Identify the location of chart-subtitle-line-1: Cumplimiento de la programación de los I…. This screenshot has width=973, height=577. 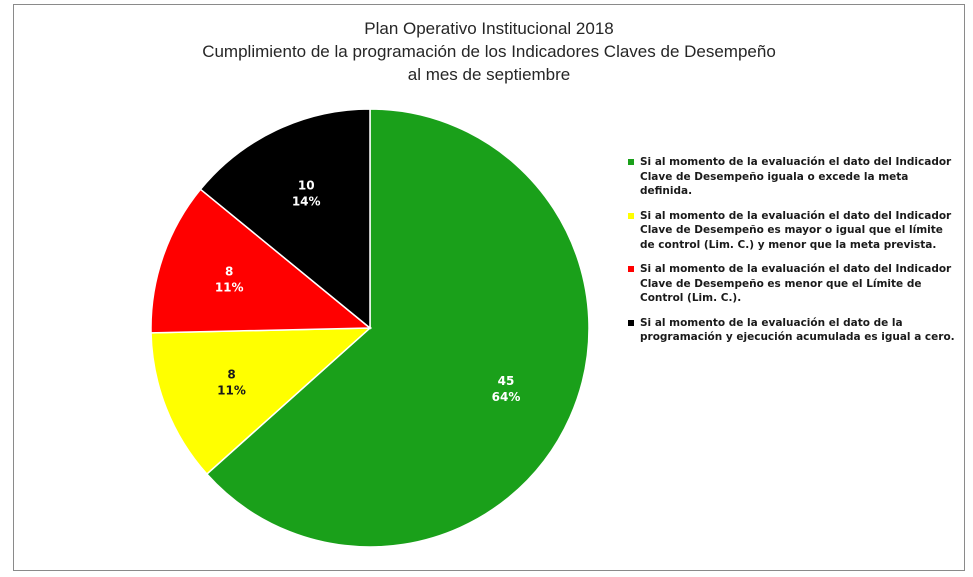
(489, 51).